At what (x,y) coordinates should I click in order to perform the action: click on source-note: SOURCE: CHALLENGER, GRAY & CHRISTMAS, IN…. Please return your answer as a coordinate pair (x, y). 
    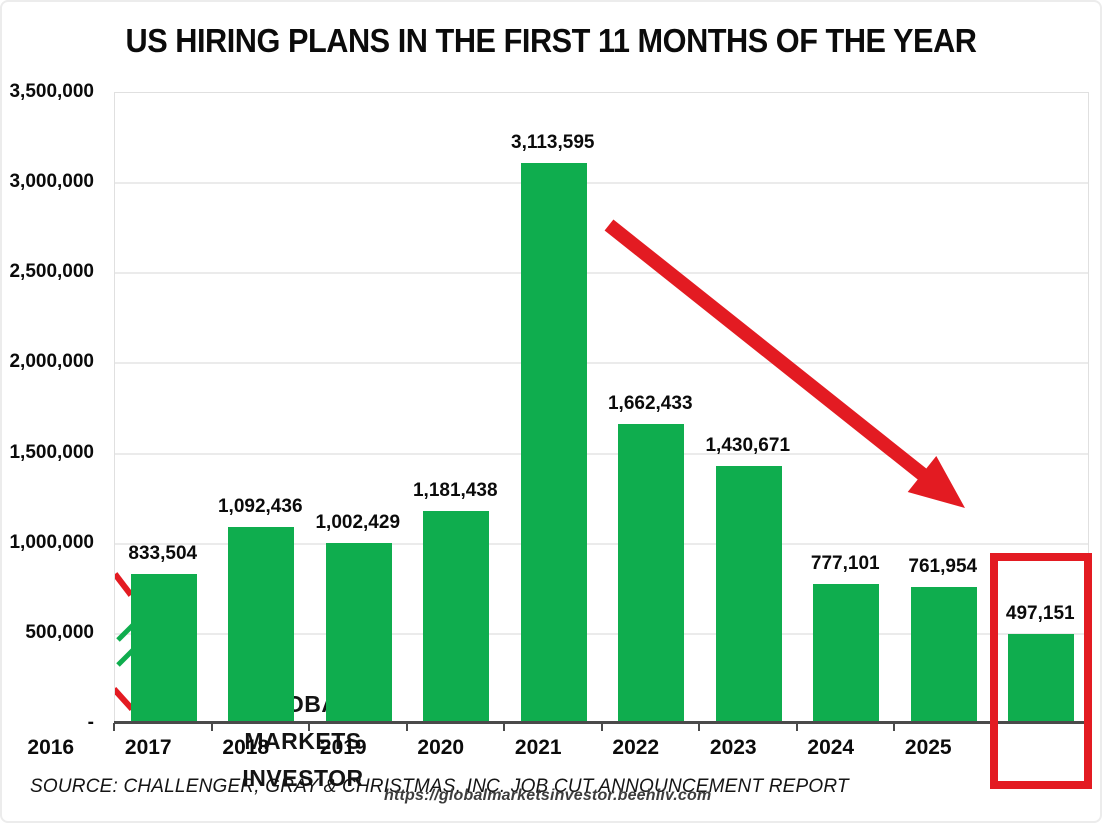
    Looking at the image, I should click on (439, 786).